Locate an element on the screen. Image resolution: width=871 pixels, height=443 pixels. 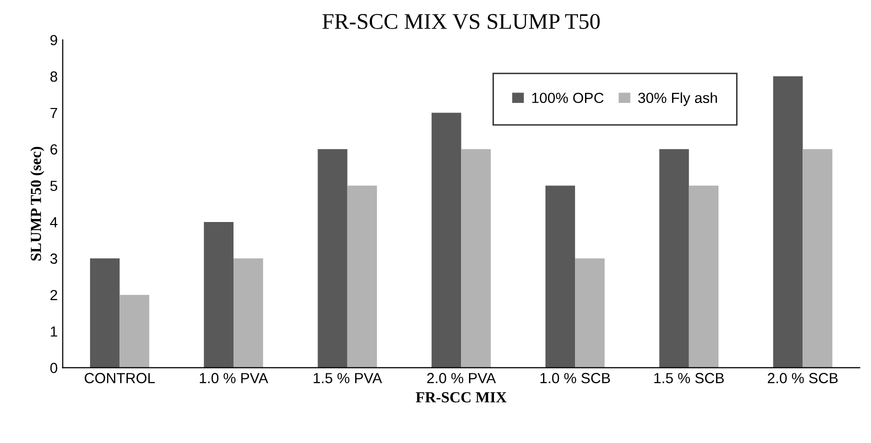
y-tick-label: 6 is located at coordinates (54, 149).